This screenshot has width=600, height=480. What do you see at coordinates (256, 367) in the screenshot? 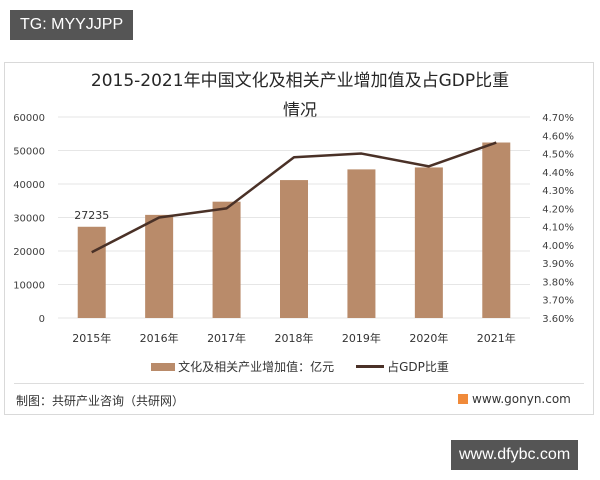
I see `legend-bar-label: 文化及相关产业增加值：亿元` at bounding box center [256, 367].